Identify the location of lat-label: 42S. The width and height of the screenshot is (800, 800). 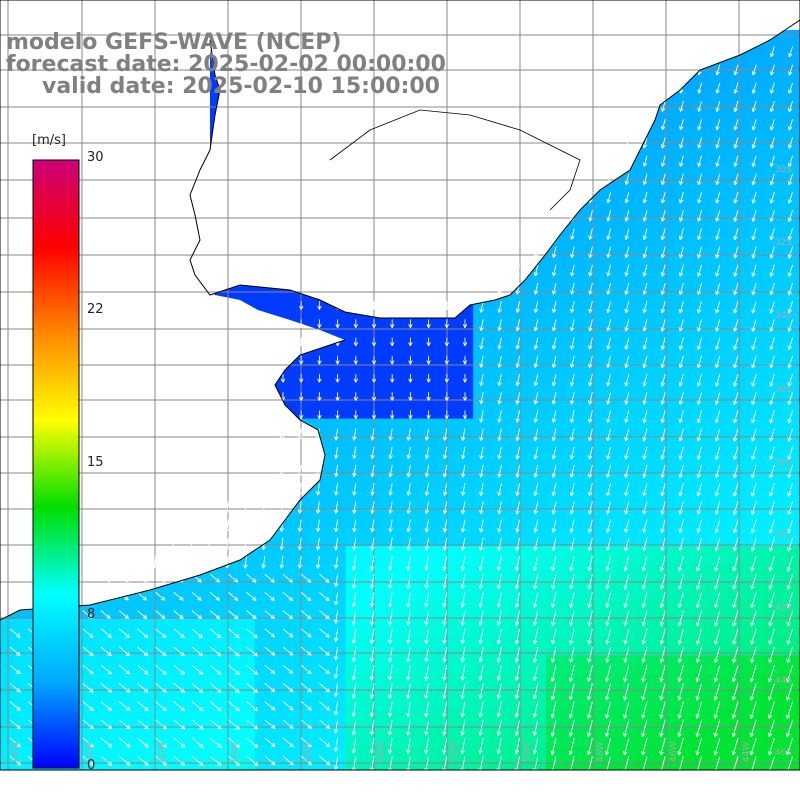
(783, 608).